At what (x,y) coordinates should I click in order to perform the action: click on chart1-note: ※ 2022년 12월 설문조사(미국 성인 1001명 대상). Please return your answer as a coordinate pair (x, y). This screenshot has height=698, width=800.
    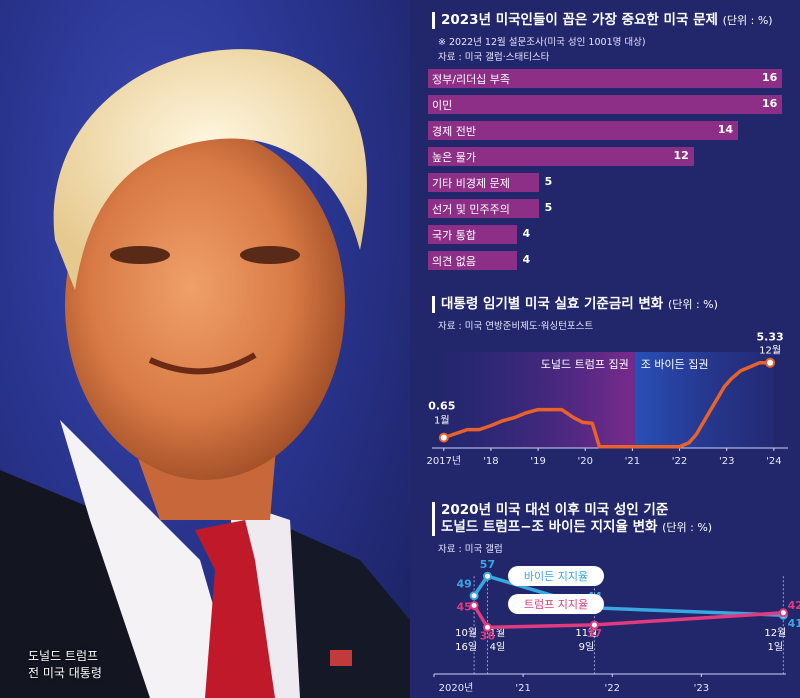
    Looking at the image, I should click on (542, 42).